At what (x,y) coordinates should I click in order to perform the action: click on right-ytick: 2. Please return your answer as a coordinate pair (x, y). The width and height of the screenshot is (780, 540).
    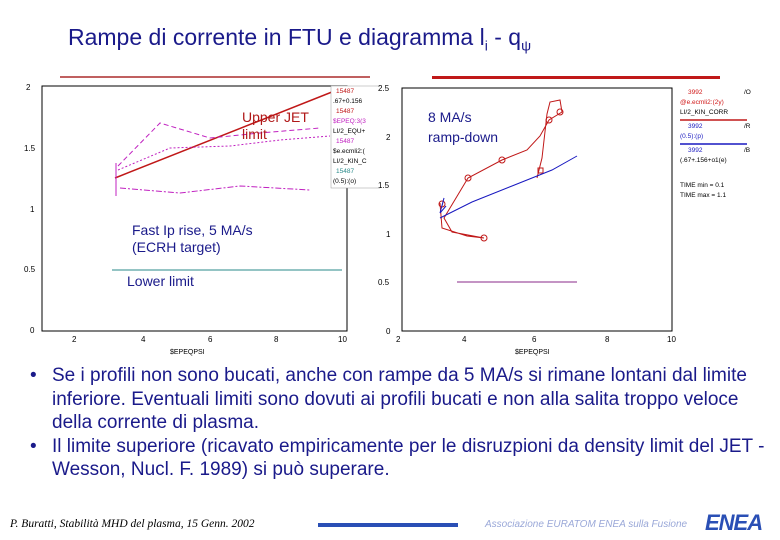
    Looking at the image, I should click on (388, 137).